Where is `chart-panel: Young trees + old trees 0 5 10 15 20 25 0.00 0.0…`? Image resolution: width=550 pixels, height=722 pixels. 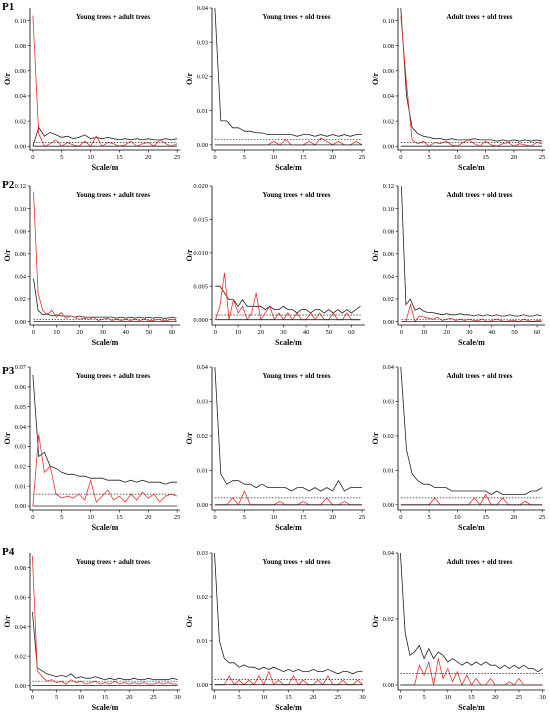 chart-panel: Young trees + old trees 0 5 10 15 20 25 0.00 0.0… is located at coordinates (275, 88).